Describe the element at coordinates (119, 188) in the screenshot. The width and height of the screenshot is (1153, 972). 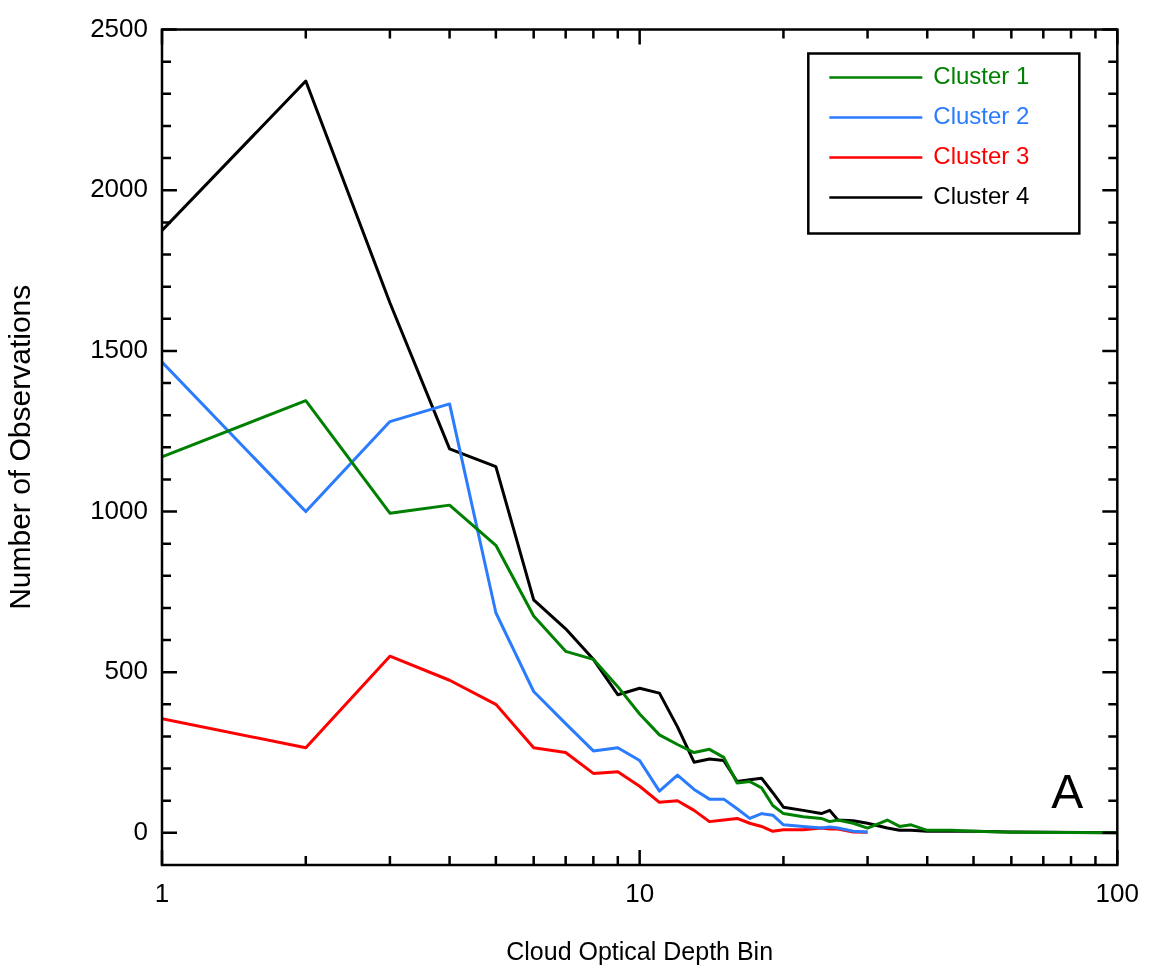
I see `y-tick-label: 2000` at that location.